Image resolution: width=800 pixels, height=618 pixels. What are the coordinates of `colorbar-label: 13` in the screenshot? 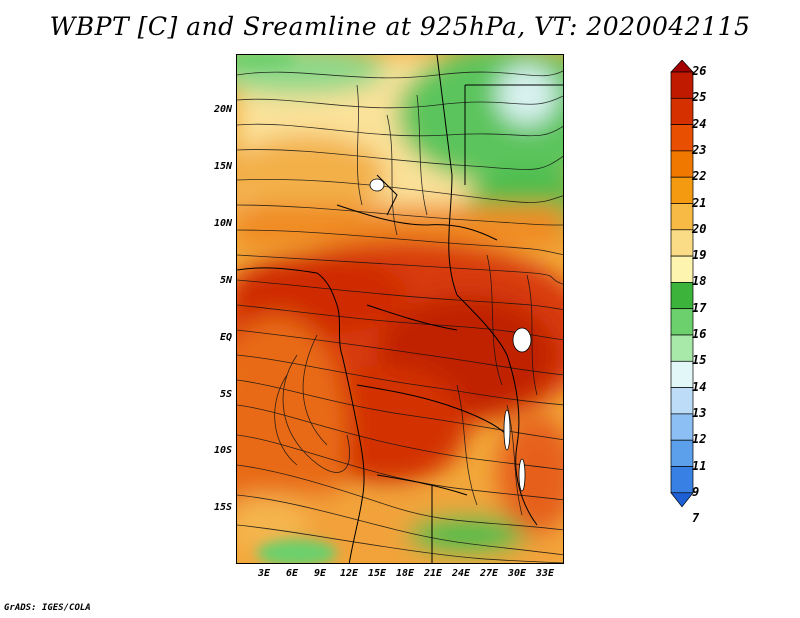 It's located at (699, 412).